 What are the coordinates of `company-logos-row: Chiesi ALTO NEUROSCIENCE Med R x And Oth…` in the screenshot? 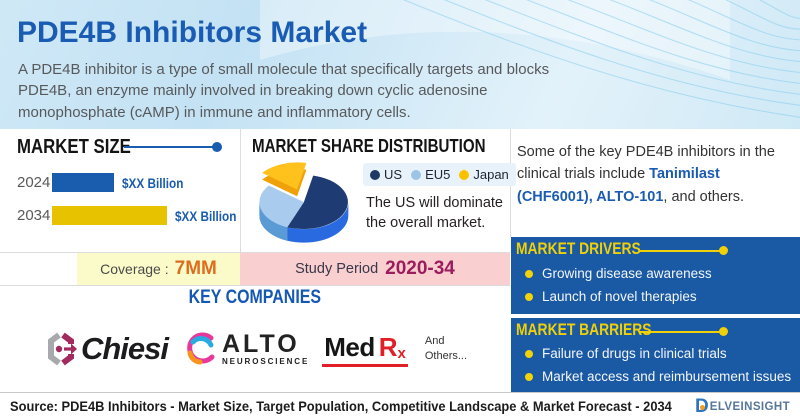 It's located at (255, 349).